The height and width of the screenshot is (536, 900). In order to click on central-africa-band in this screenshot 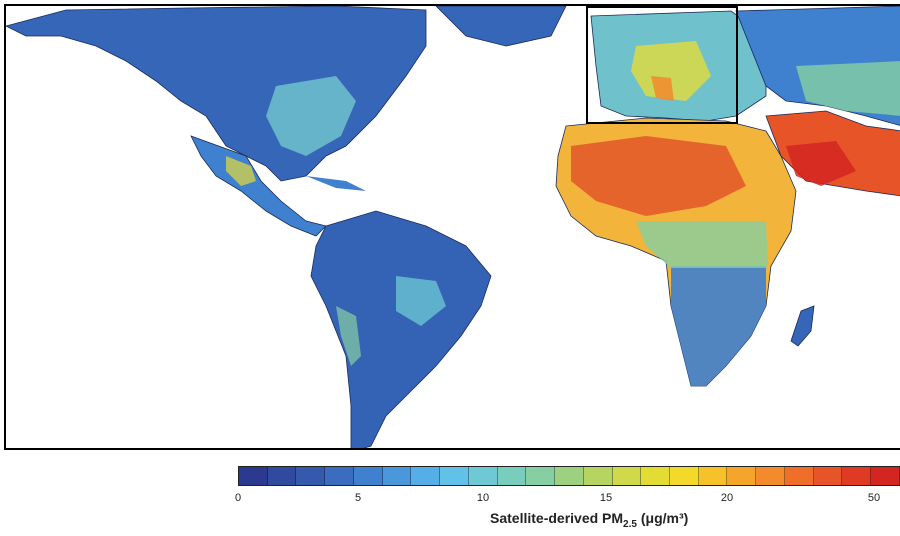, I will do `click(702, 244)`.